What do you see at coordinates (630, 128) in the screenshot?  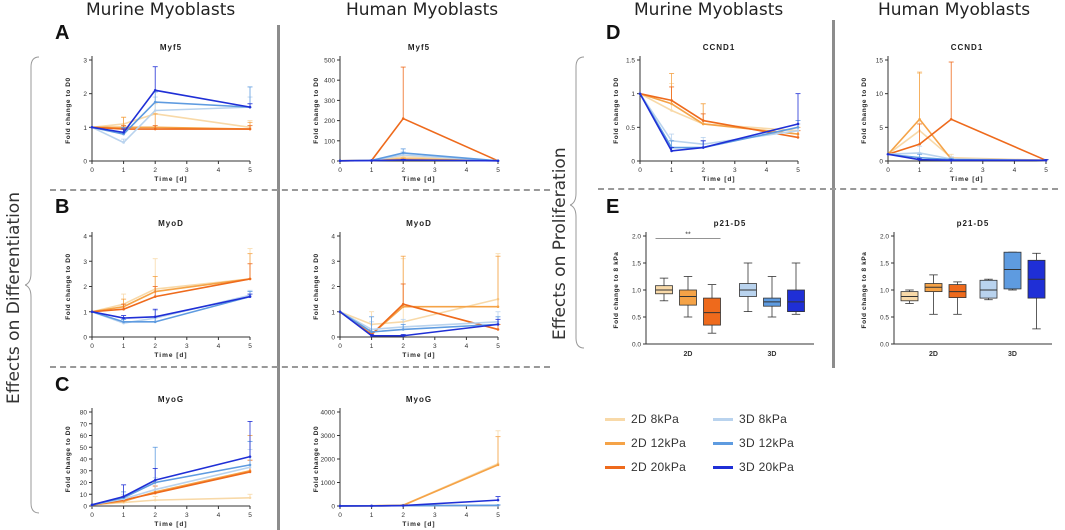 I see `y-tick-label: 0.5` at bounding box center [630, 128].